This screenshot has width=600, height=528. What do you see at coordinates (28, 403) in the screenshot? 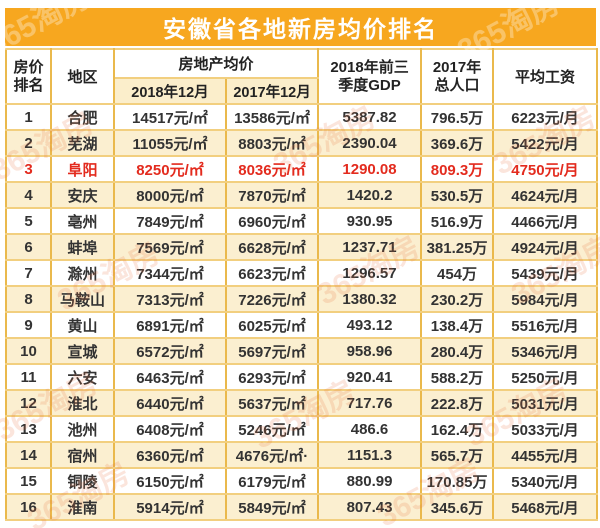
I see `rank-cell: 12` at bounding box center [28, 403].